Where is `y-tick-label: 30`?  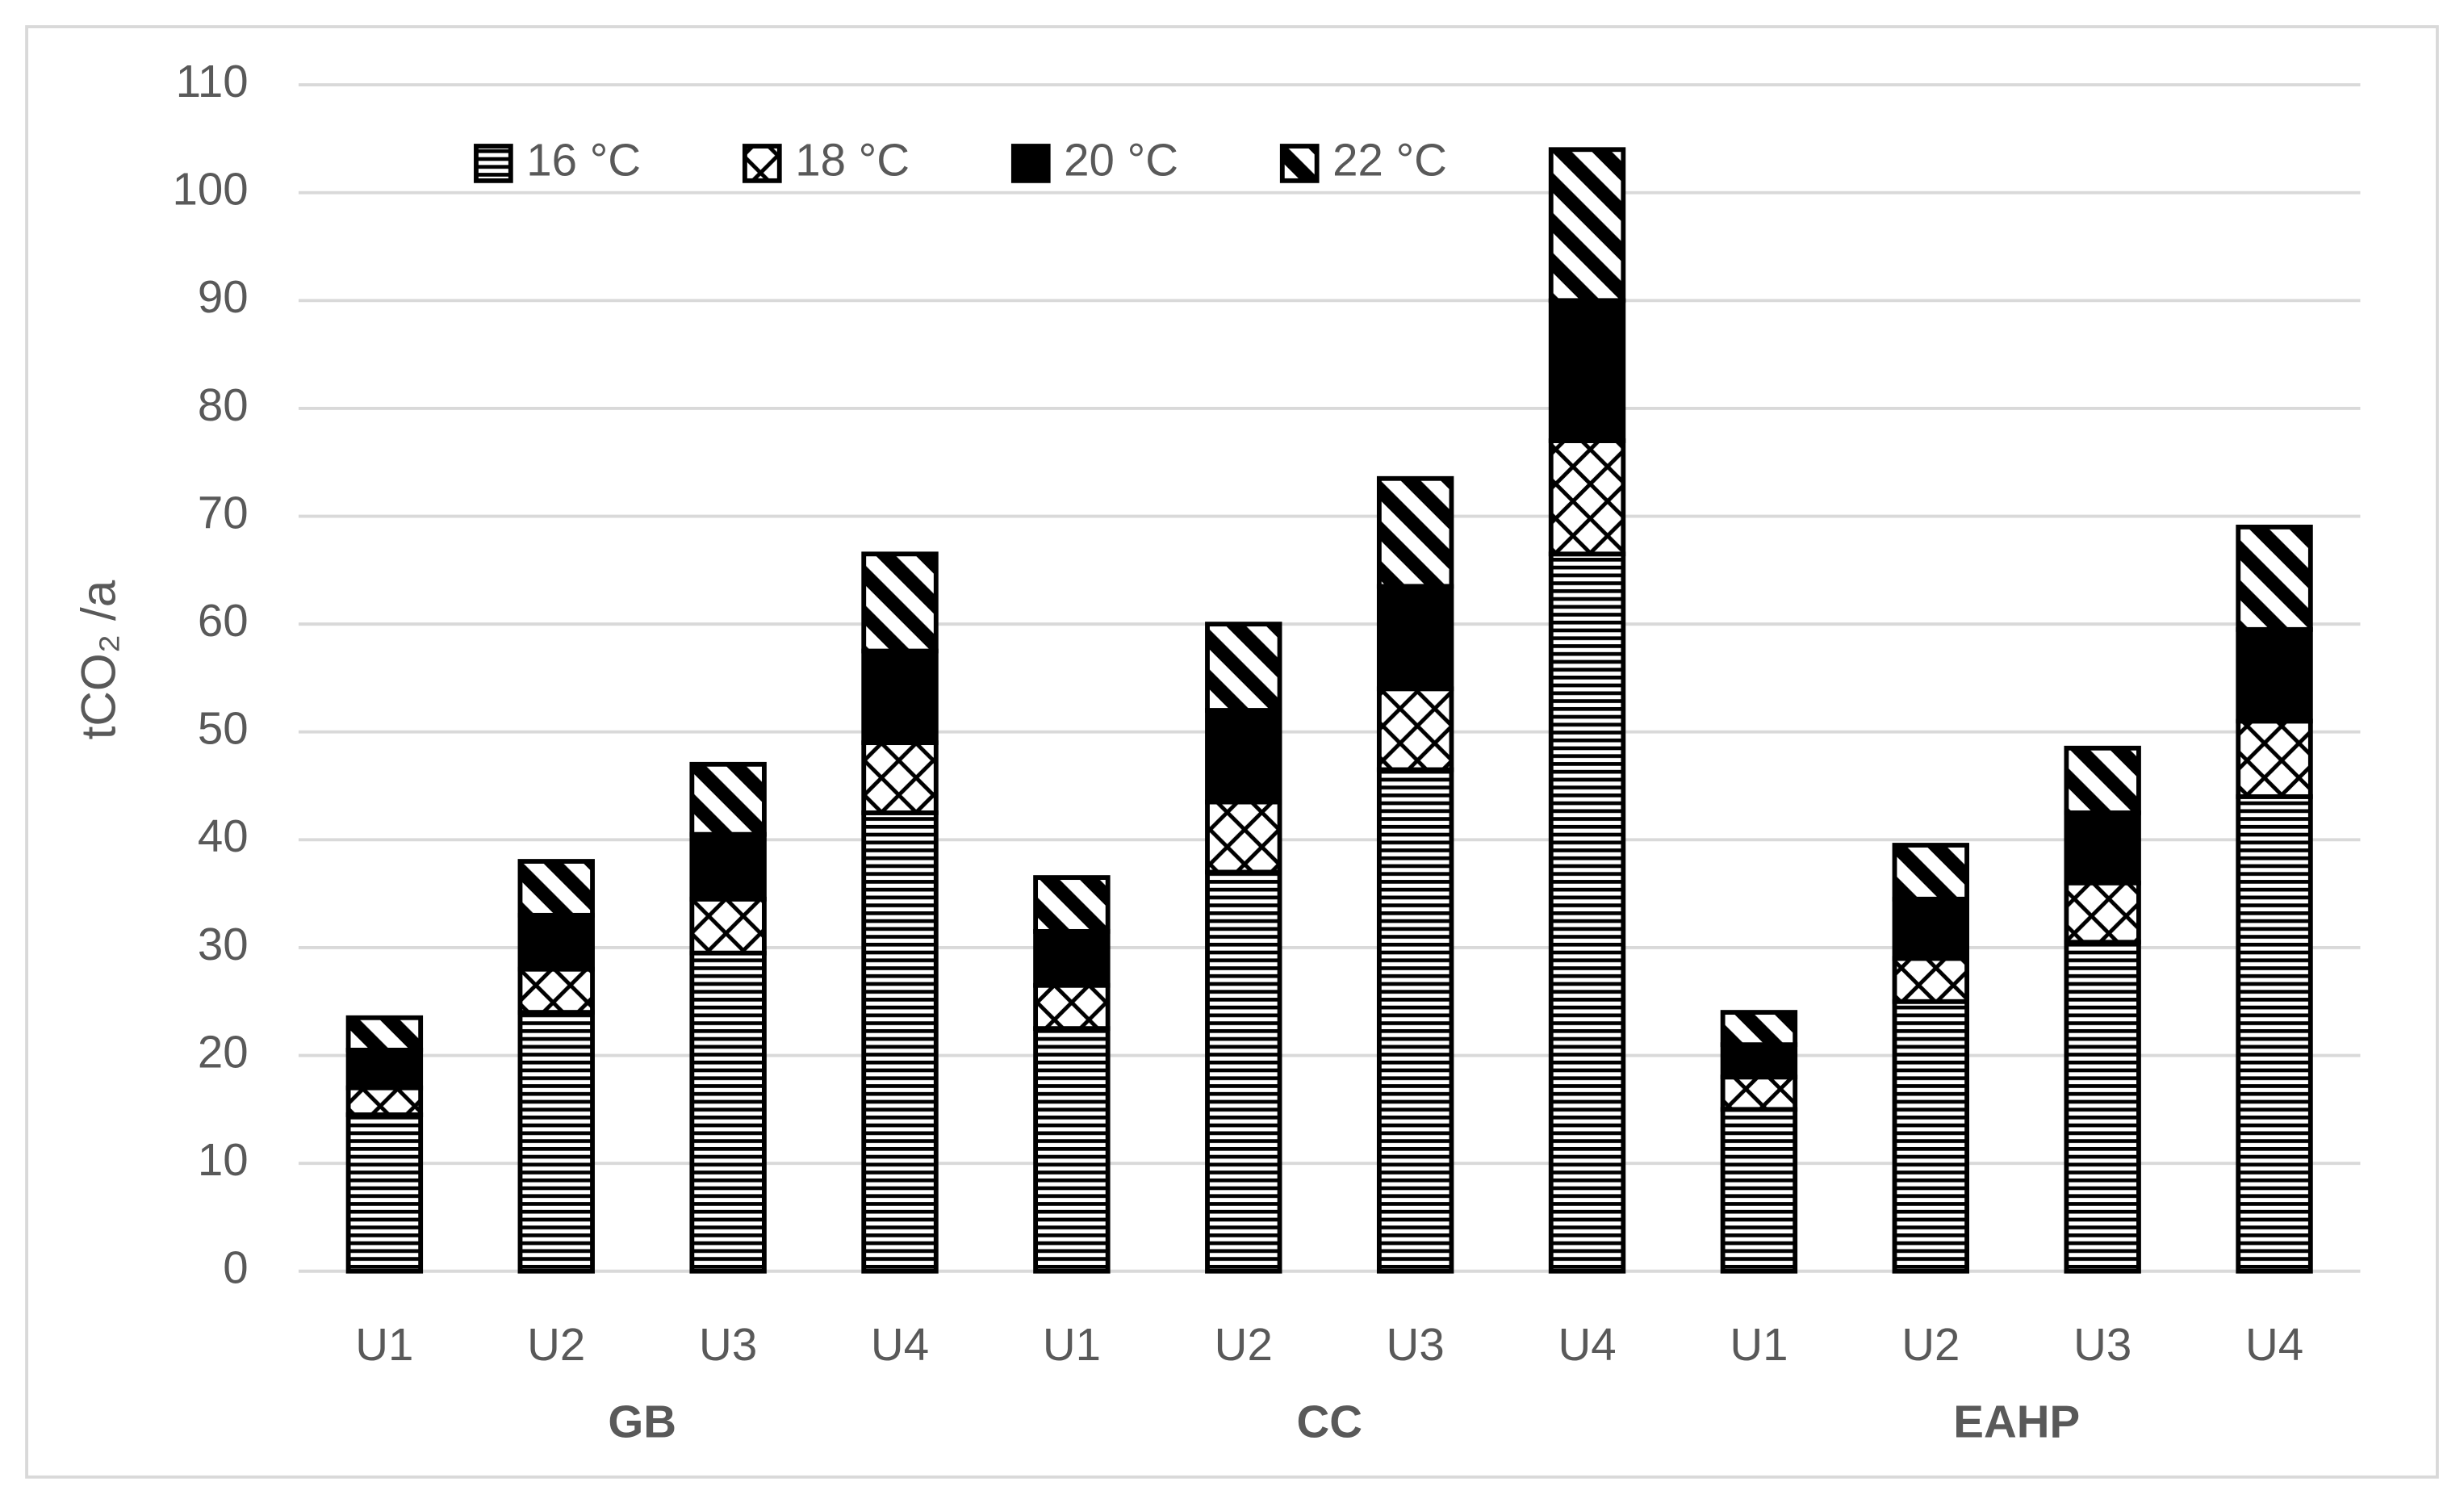 y-tick-label: 30 is located at coordinates (223, 944).